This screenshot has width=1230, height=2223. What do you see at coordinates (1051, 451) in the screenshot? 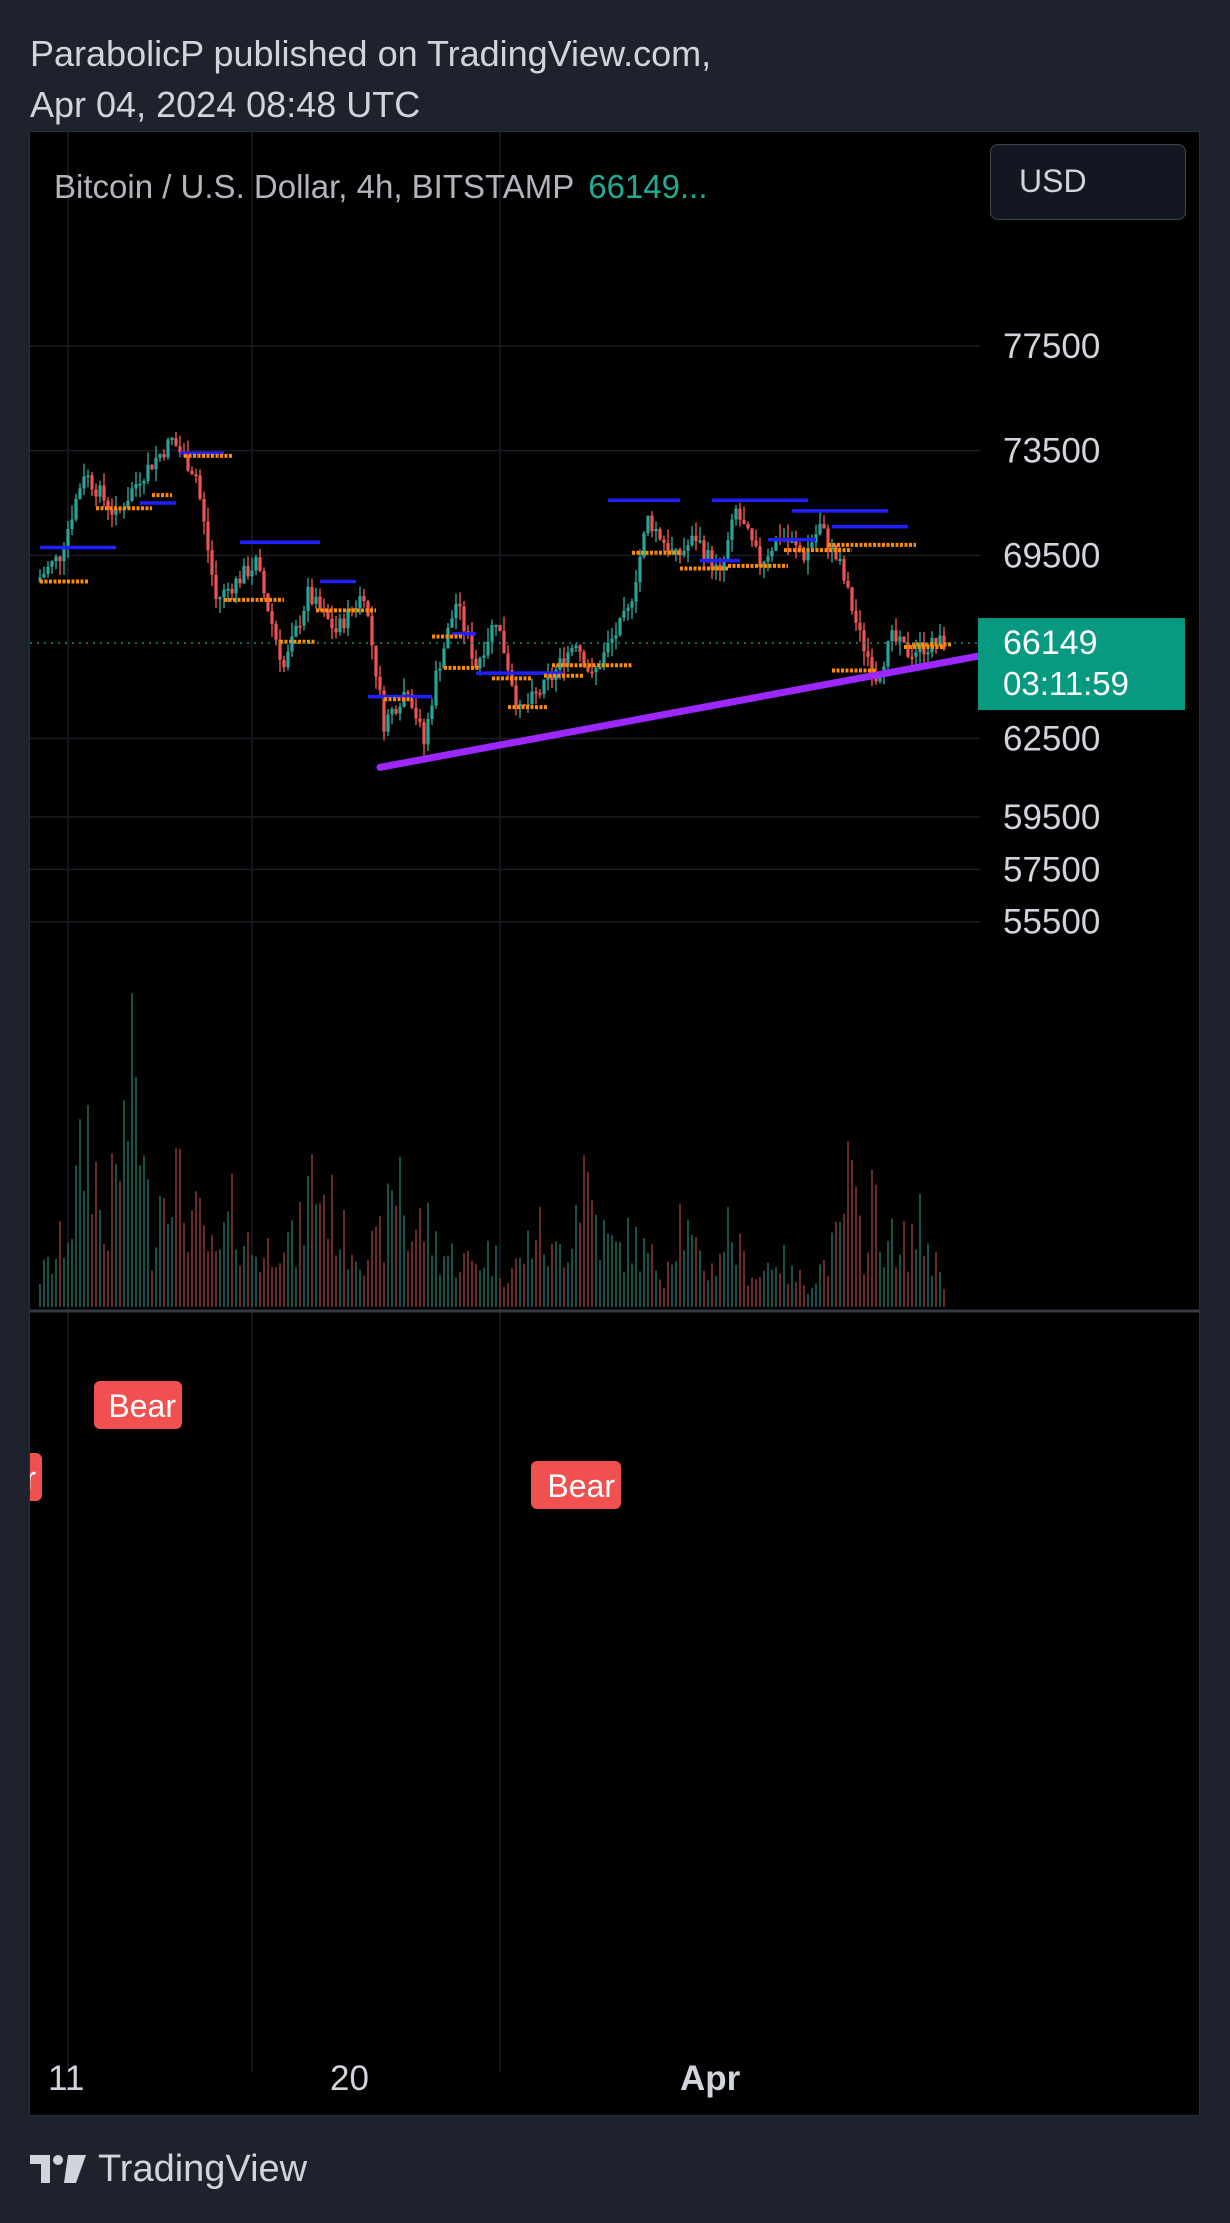
I see `price-axis-label: 73500` at bounding box center [1051, 451].